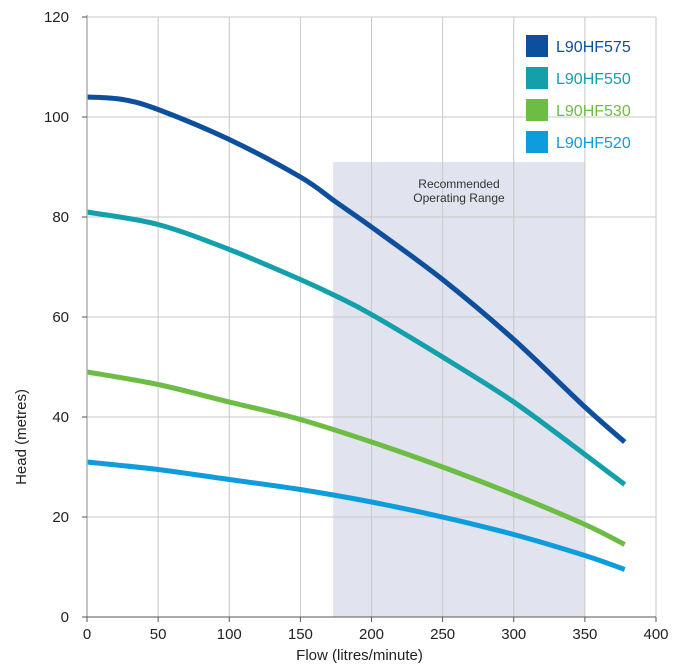 Image resolution: width=684 pixels, height=667 pixels. I want to click on x-tick-label: 0, so click(87, 634).